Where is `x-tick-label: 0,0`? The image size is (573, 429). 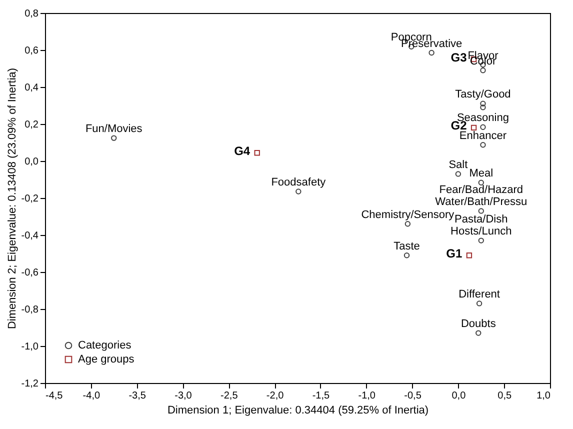 x-tick-label: 0,0 is located at coordinates (459, 396).